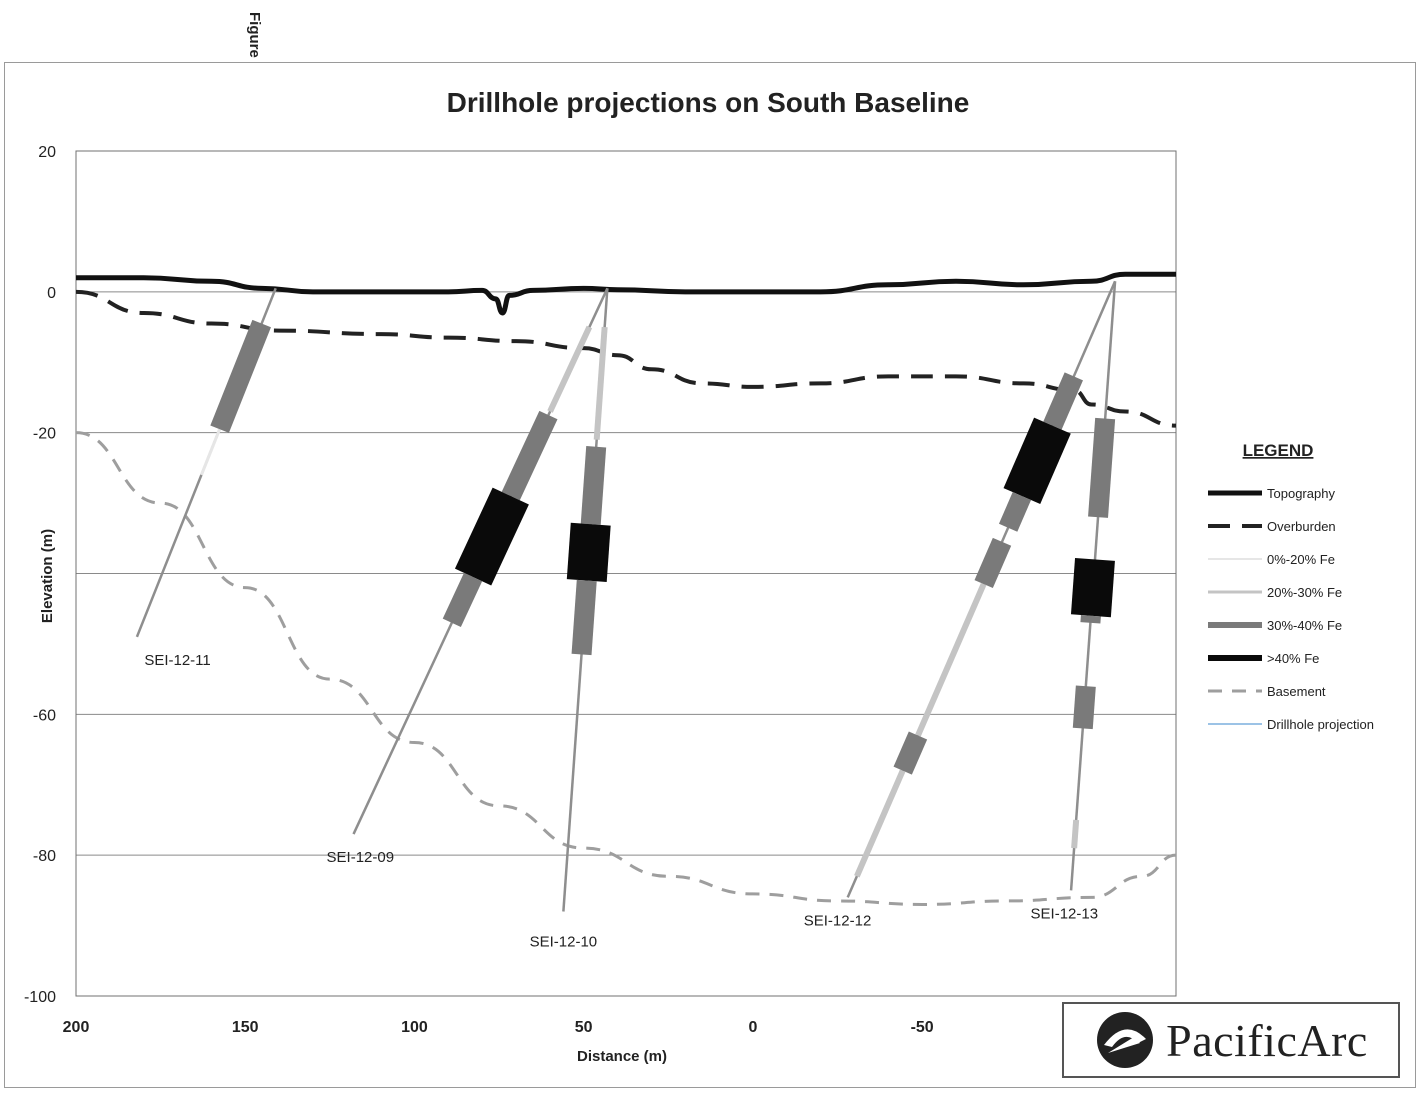  Describe the element at coordinates (206, 478) in the screenshot. I see `drillhole-sei-12-11: SEI-12-11` at that location.